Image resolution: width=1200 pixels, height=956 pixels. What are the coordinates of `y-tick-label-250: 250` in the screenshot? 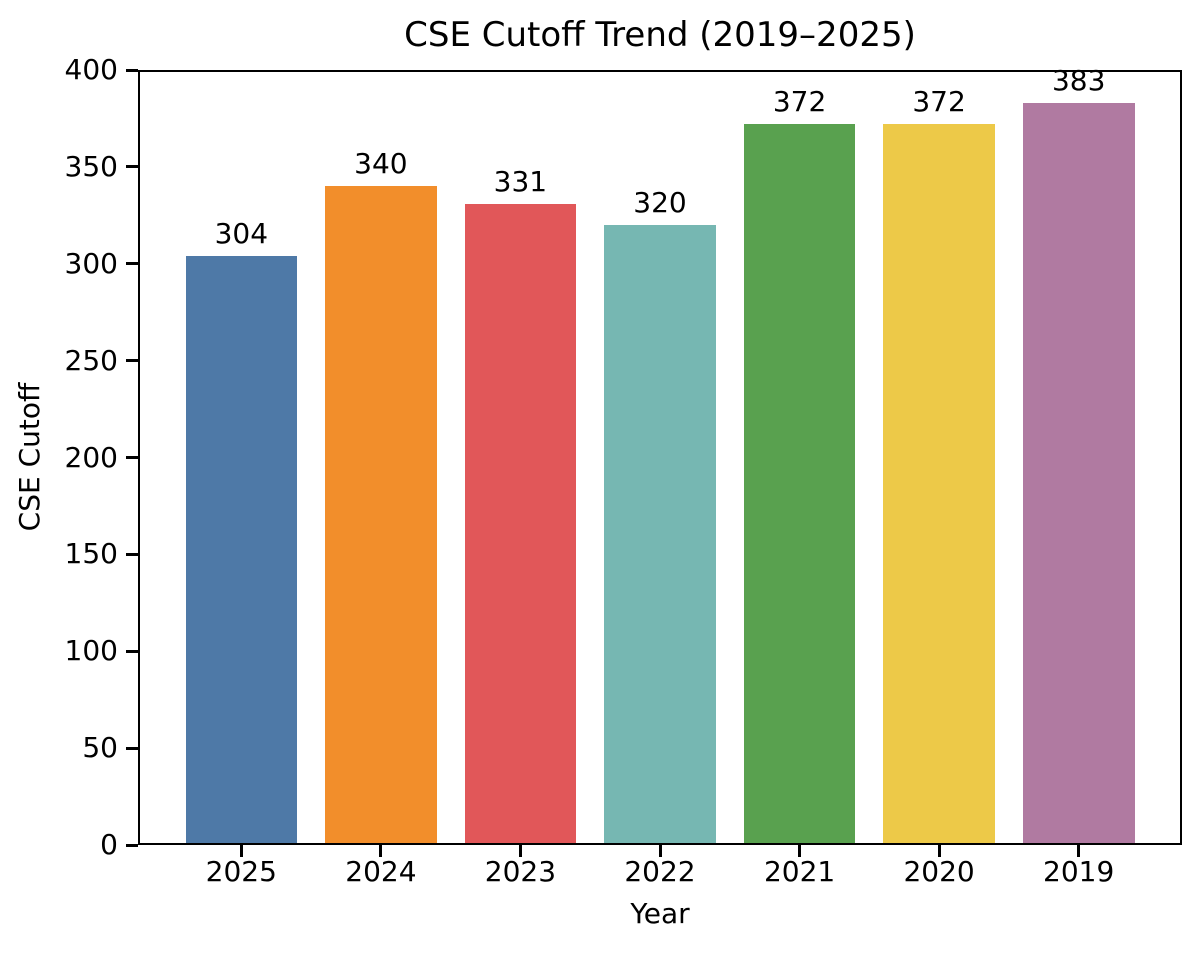 It's located at (91, 360).